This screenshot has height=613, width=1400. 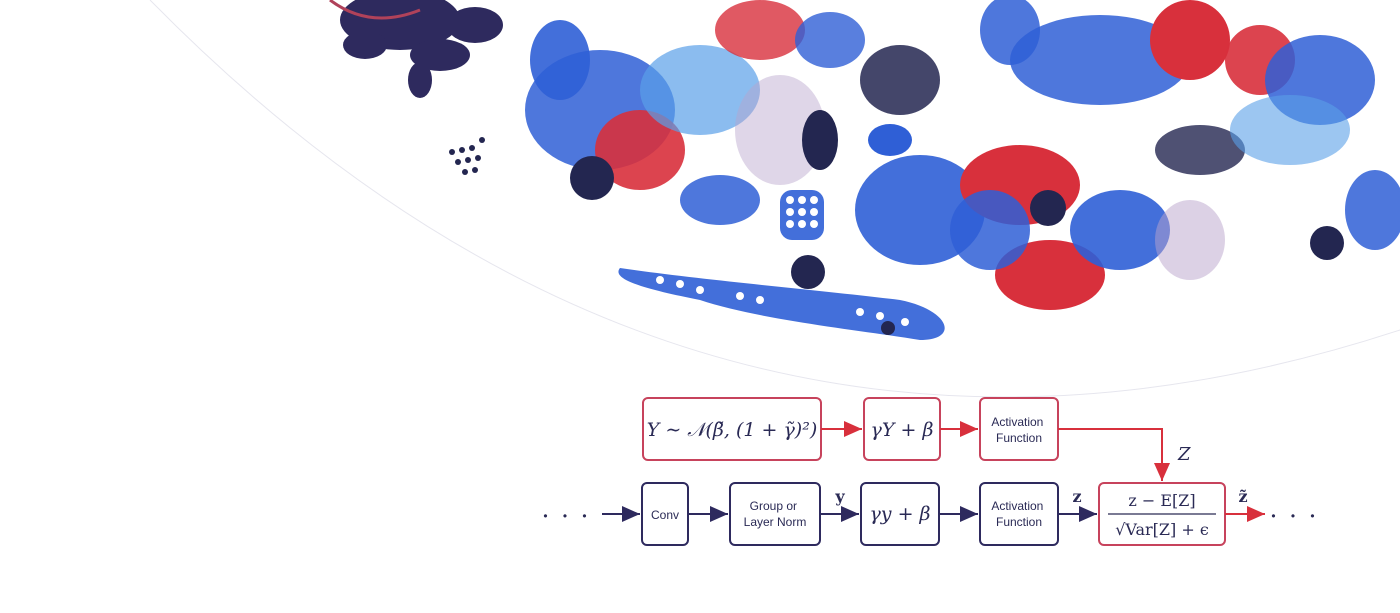 I want to click on normalize-denominator: √Var[Z] + ϵ, so click(x=1162, y=529).